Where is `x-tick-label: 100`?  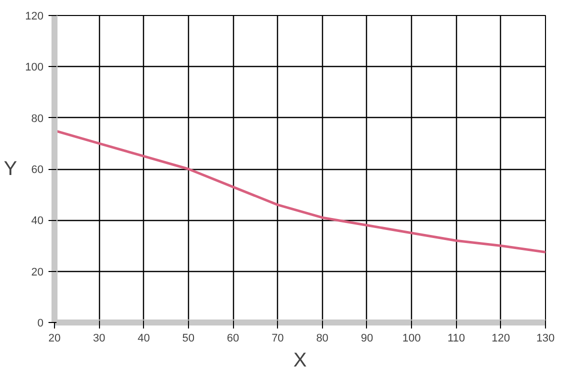
x-tick-label: 100 is located at coordinates (411, 338).